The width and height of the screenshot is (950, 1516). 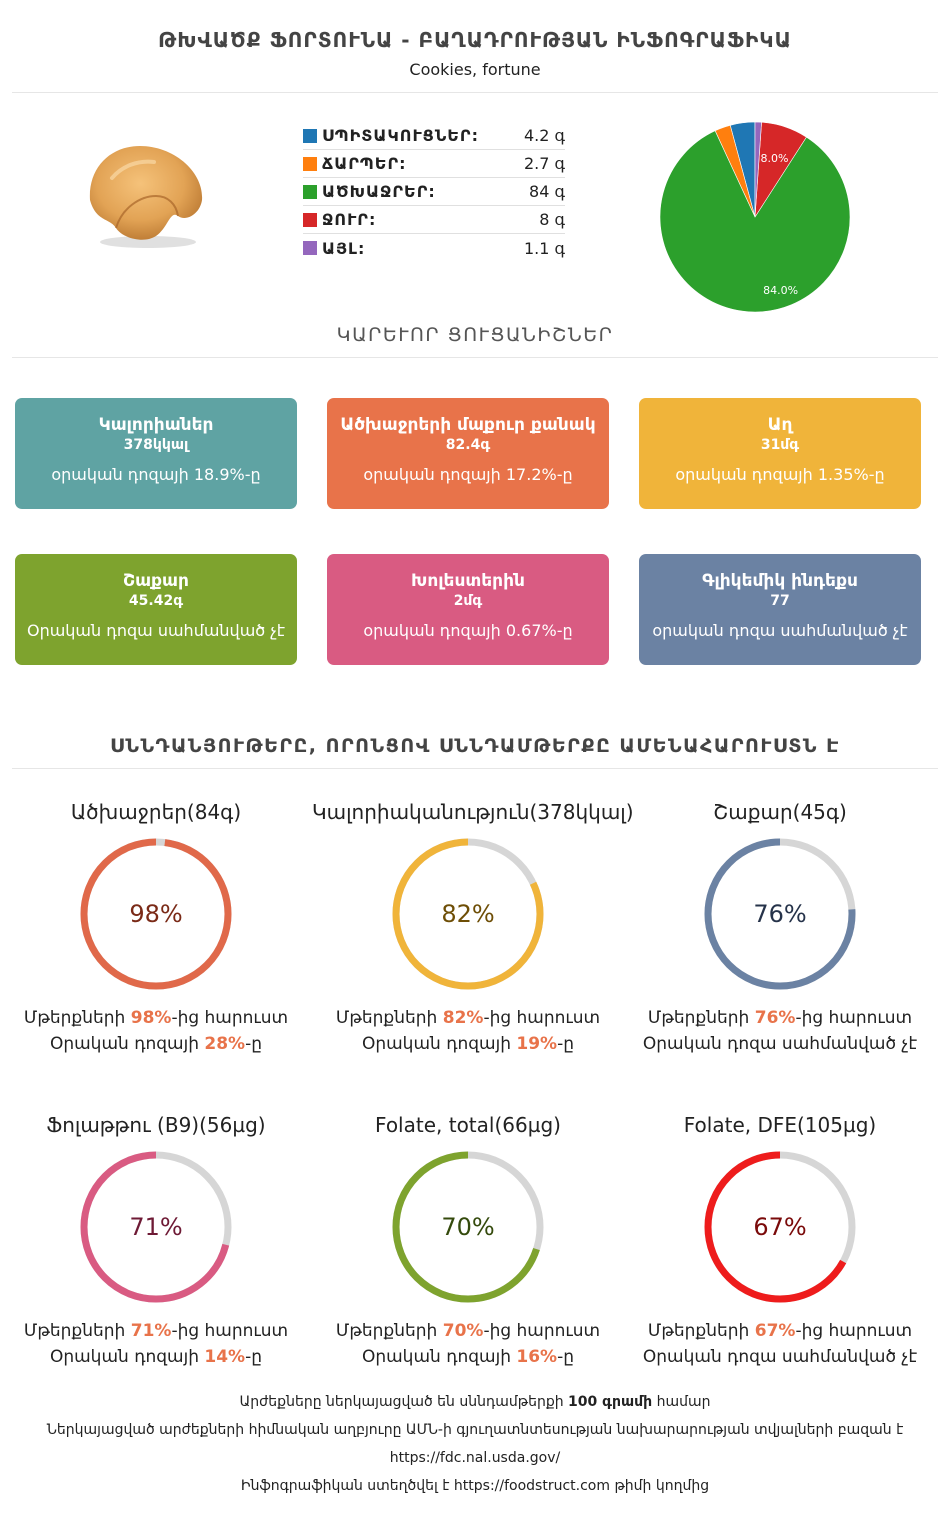 What do you see at coordinates (434, 164) in the screenshot?
I see `legend-row-fat: ՃԱՐՊԵՐ: 2.7 գ` at bounding box center [434, 164].